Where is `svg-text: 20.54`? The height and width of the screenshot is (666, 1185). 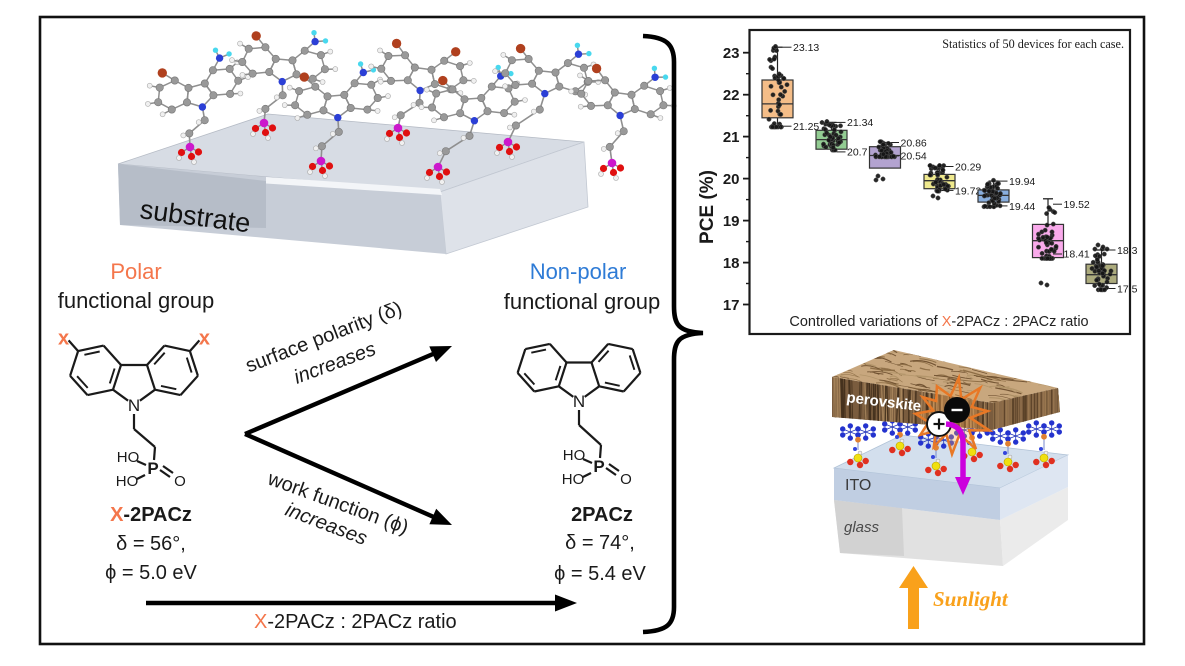 svg-text: 20.54 is located at coordinates (914, 157).